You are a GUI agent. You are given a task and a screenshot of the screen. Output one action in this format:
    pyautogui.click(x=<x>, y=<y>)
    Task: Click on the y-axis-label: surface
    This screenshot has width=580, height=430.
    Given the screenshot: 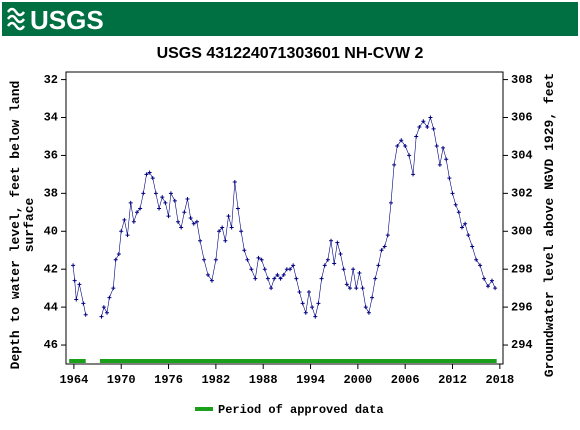 What is the action you would take?
    pyautogui.click(x=29, y=224)
    